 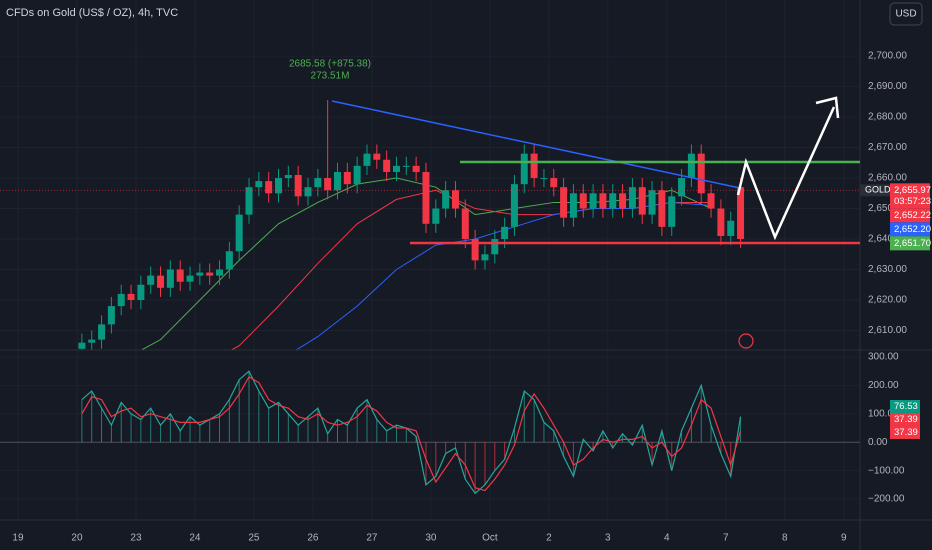 I want to click on currency-button, so click(x=906, y=14).